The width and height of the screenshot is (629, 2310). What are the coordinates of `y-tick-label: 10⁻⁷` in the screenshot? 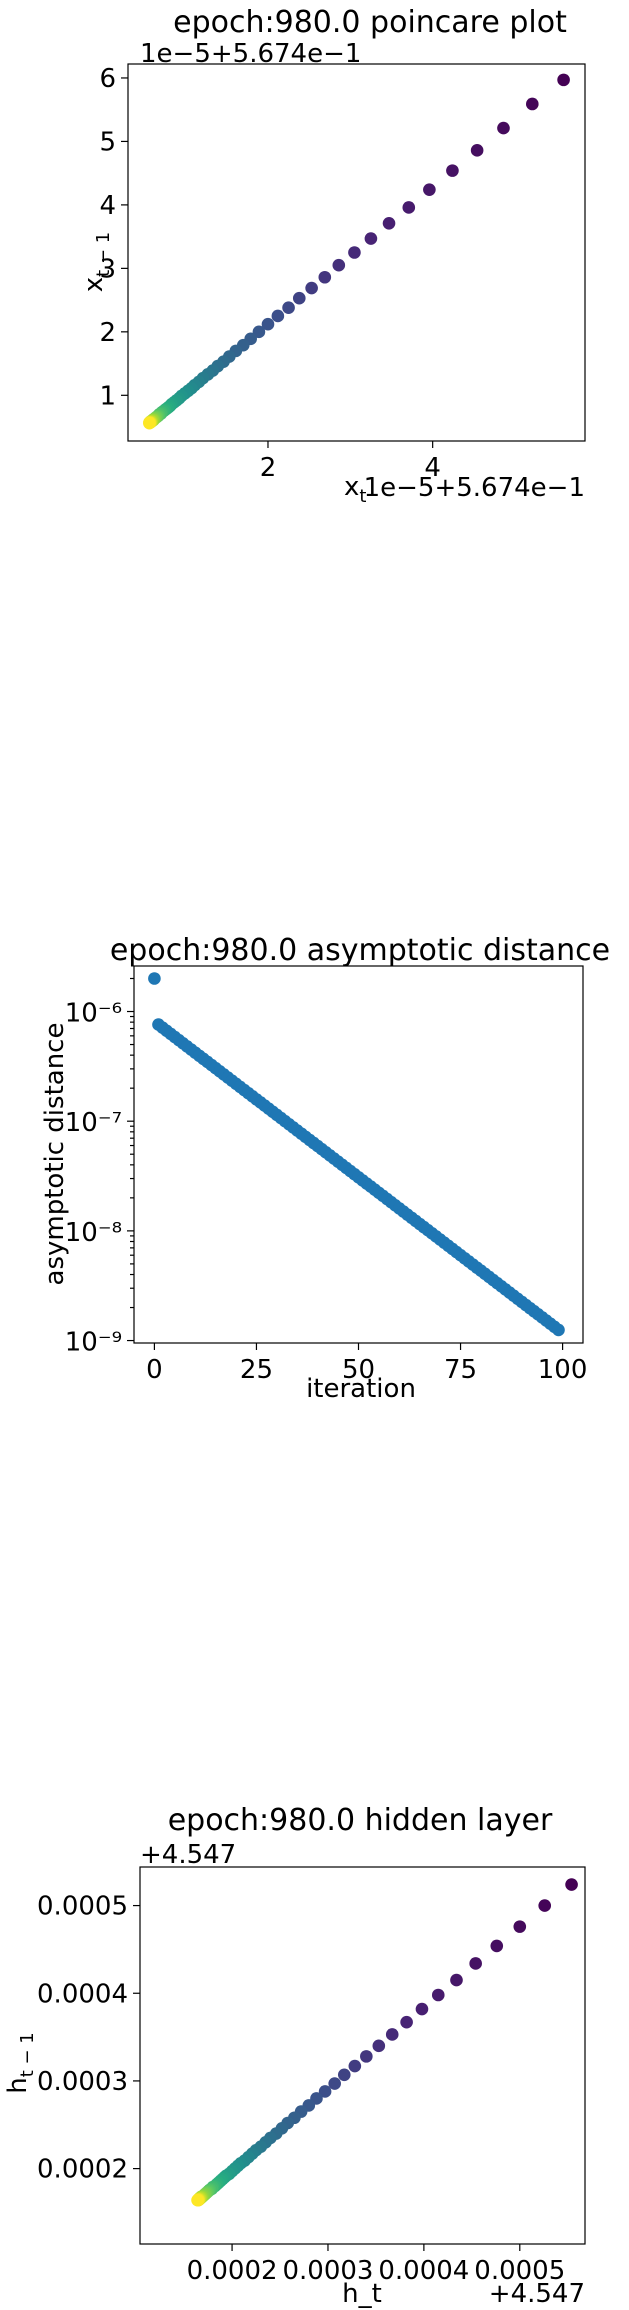 It's located at (93, 1123).